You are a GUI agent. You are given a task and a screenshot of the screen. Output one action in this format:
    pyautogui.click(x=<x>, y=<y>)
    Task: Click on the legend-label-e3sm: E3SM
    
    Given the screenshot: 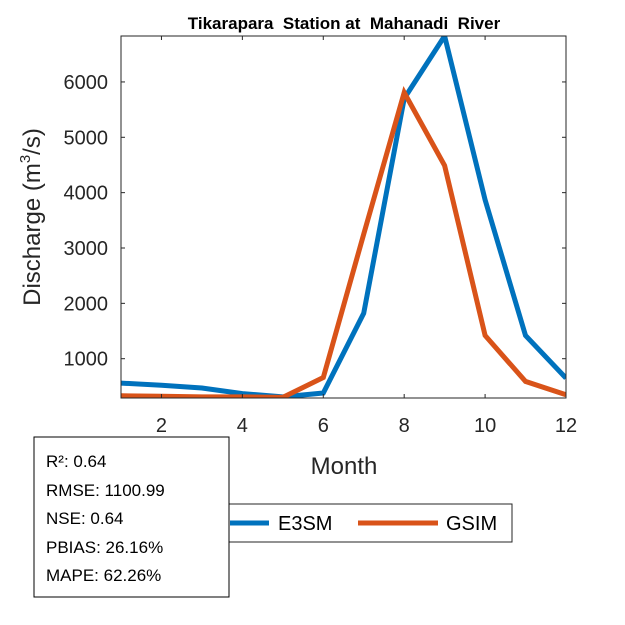 What is the action you would take?
    pyautogui.click(x=305, y=524)
    